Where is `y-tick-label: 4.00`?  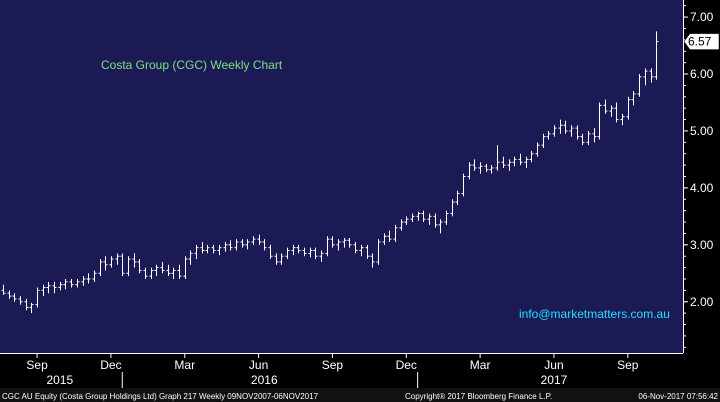
y-tick-label: 4.00 is located at coordinates (702, 188).